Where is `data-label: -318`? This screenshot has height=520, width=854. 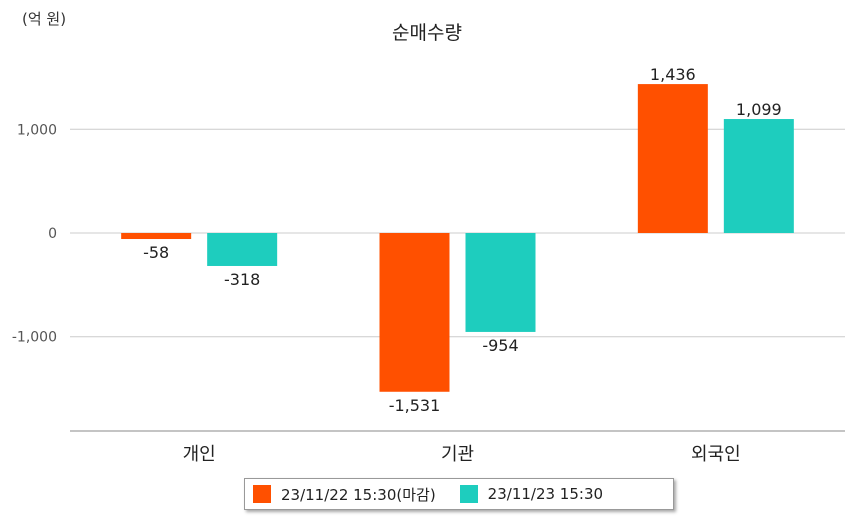 data-label: -318 is located at coordinates (242, 279).